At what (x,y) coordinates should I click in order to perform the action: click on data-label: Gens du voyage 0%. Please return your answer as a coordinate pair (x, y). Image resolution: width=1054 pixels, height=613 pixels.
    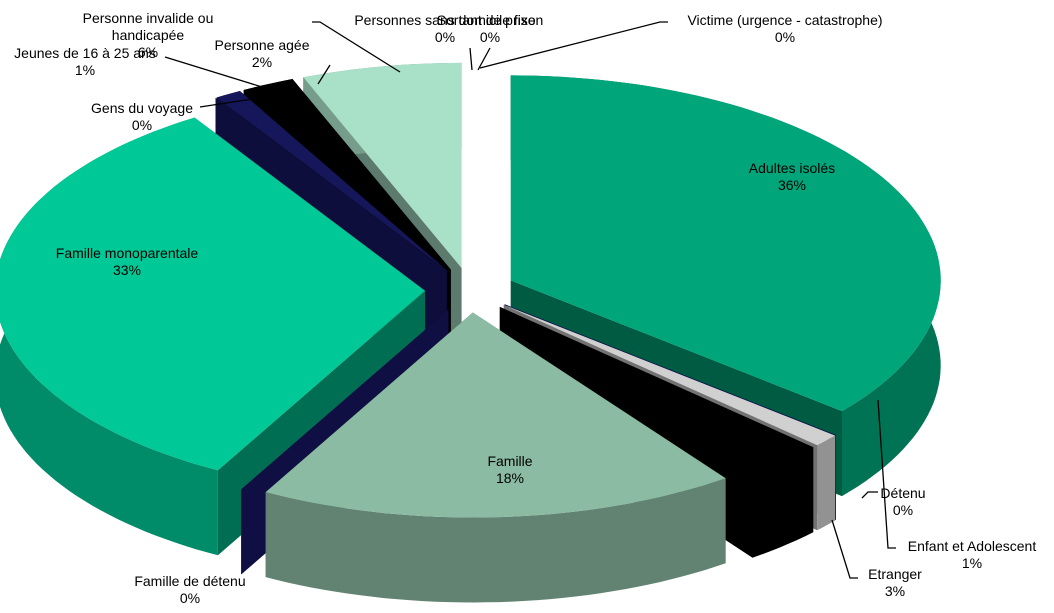
    Looking at the image, I should click on (142, 117).